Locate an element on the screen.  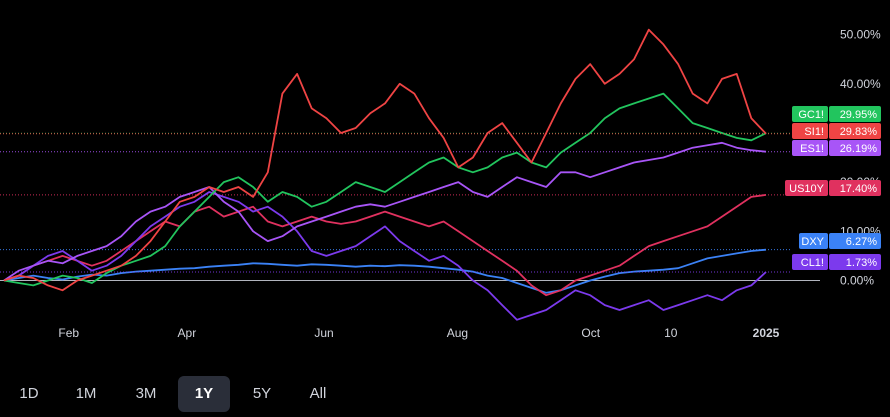
series-value-label: 29.95% is located at coordinates (859, 115).